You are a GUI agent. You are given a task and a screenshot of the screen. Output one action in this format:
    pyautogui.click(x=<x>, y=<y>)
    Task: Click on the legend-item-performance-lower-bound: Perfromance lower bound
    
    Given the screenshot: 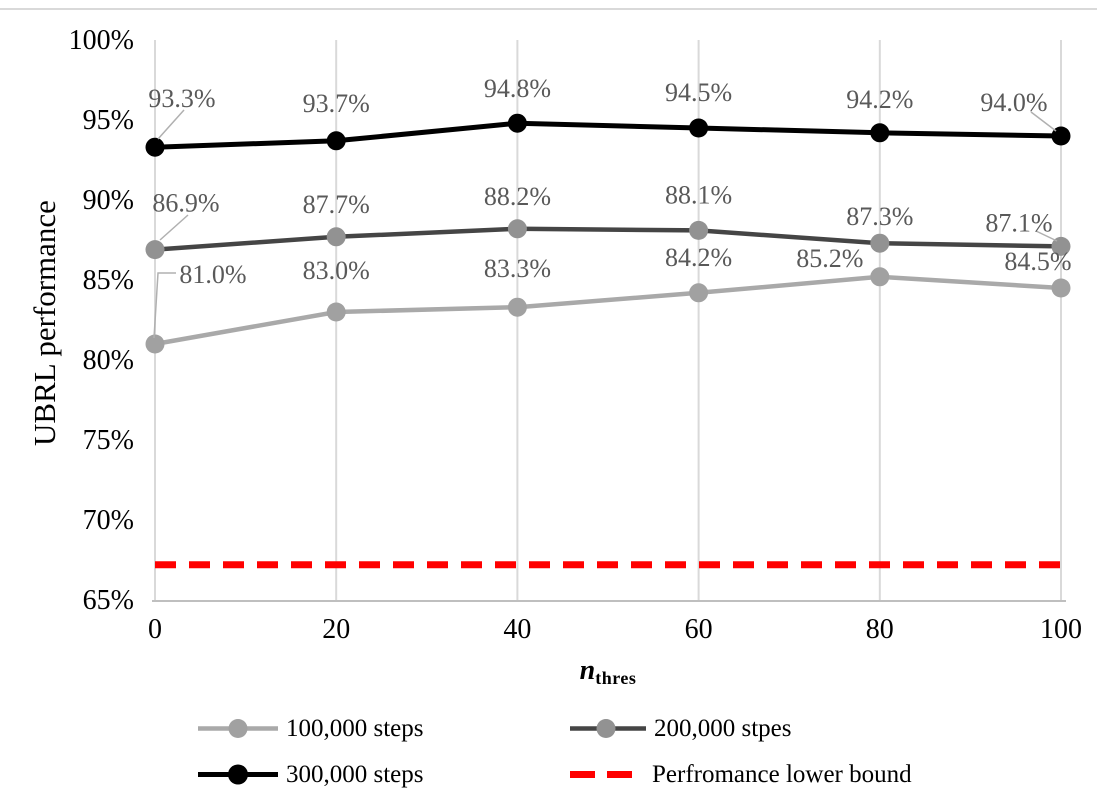 What is the action you would take?
    pyautogui.click(x=741, y=774)
    